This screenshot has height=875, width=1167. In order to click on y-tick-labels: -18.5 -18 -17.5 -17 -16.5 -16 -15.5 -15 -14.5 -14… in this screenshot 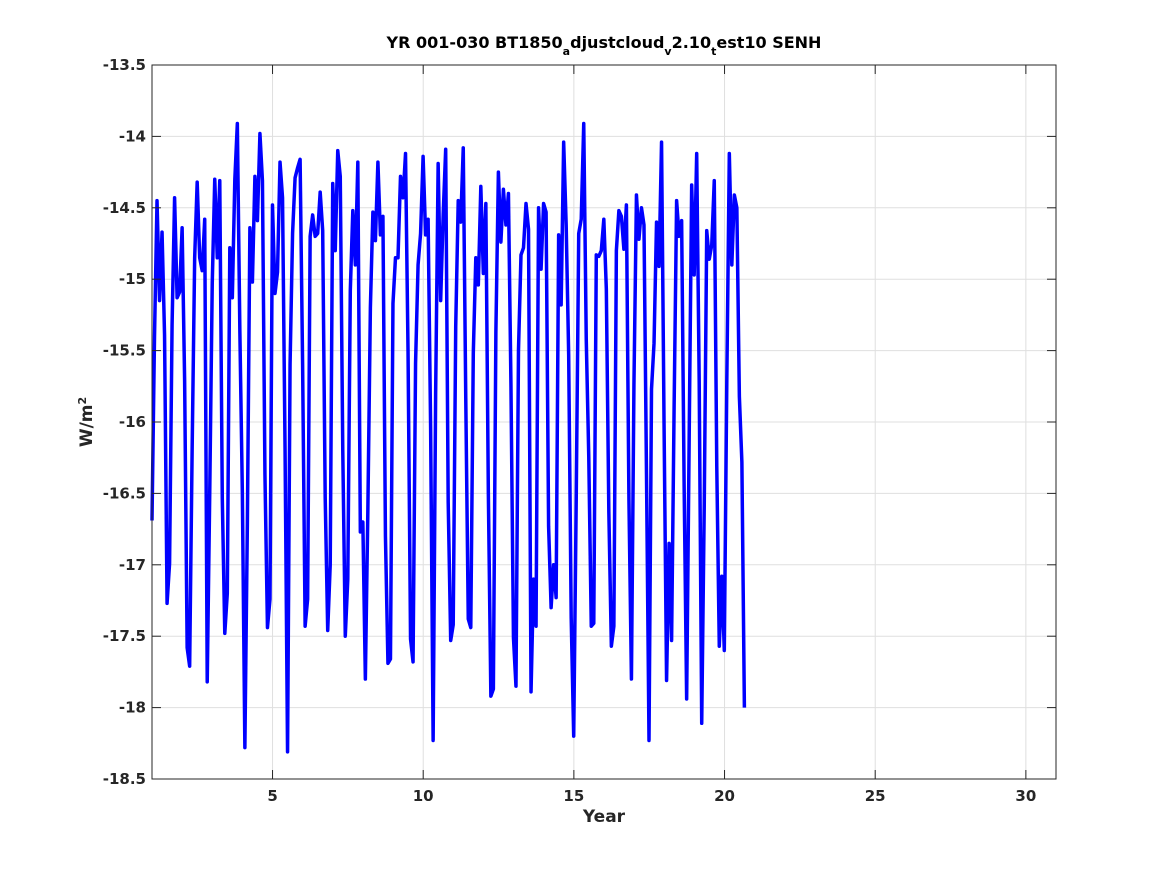, I will do `click(124, 422)`.